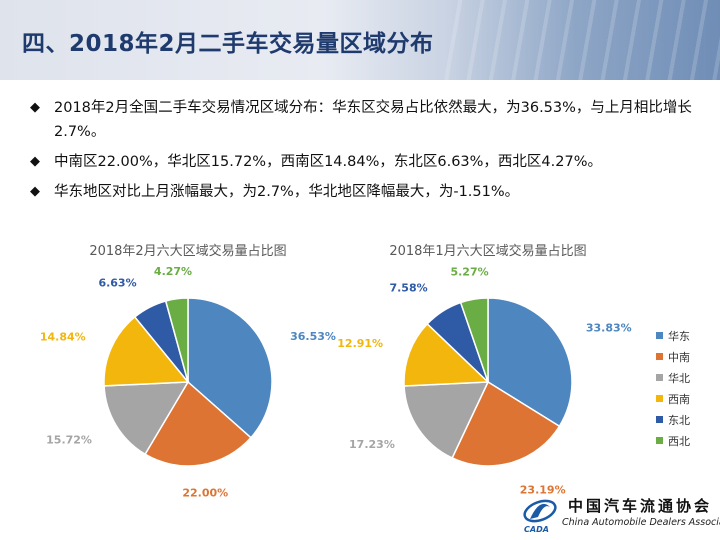 This screenshot has height=540, width=720. What do you see at coordinates (69, 440) in the screenshot?
I see `data-label: 15.72%` at bounding box center [69, 440].